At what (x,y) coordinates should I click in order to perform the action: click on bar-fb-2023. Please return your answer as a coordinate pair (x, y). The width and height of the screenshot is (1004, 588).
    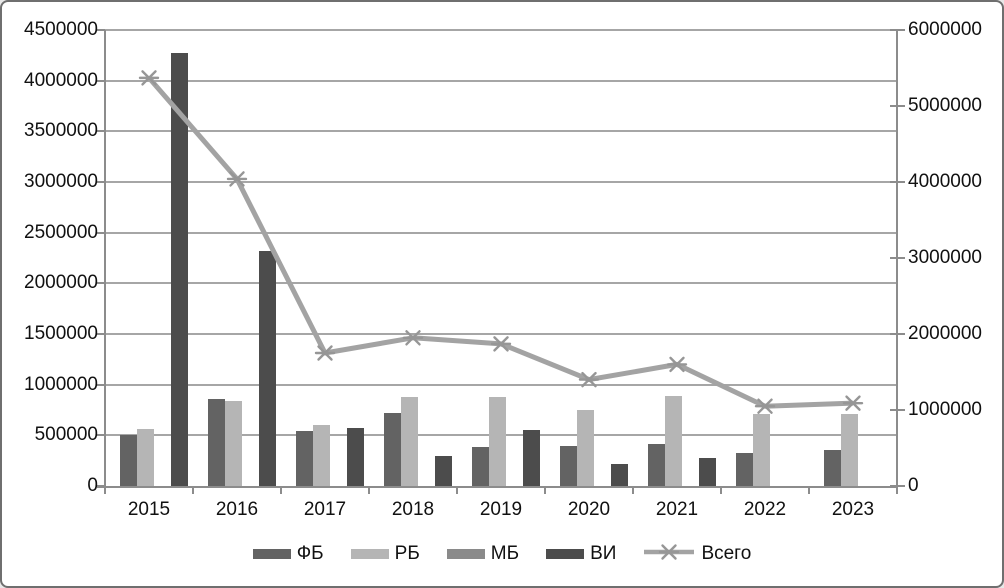
    Looking at the image, I should click on (832, 468).